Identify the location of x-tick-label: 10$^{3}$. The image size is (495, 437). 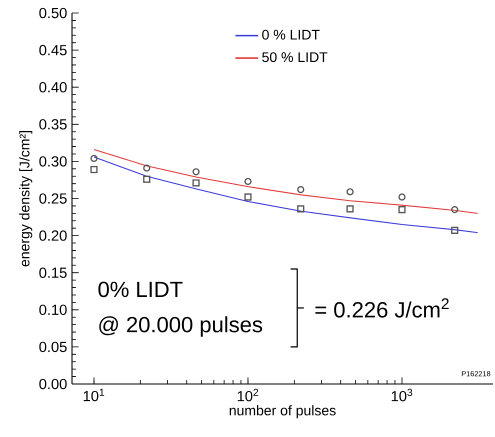
(402, 395).